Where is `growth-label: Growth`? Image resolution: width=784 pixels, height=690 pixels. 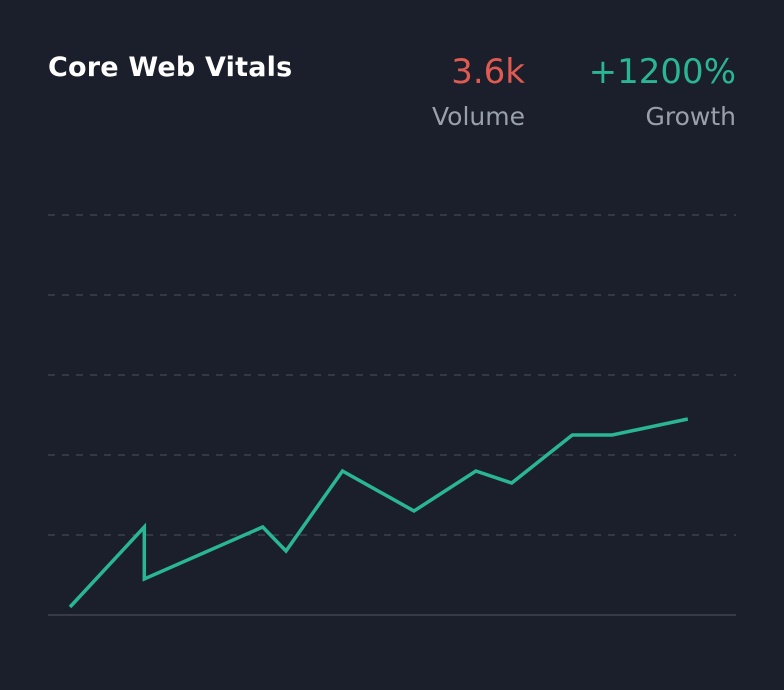
growth-label: Growth is located at coordinates (691, 116).